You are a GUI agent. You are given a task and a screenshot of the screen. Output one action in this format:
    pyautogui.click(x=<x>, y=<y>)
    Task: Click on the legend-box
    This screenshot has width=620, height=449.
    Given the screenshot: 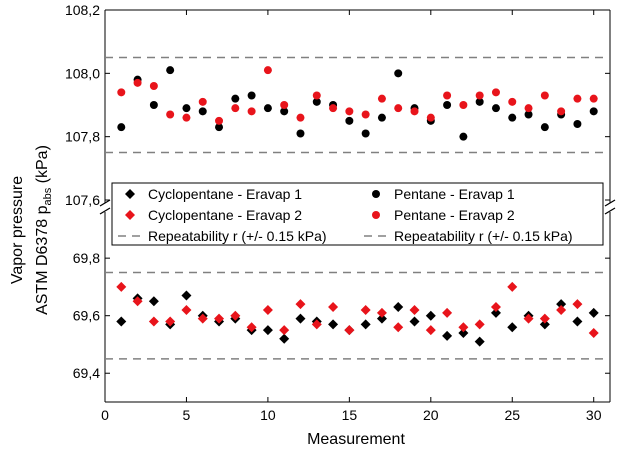 What is the action you would take?
    pyautogui.click(x=357, y=214)
    